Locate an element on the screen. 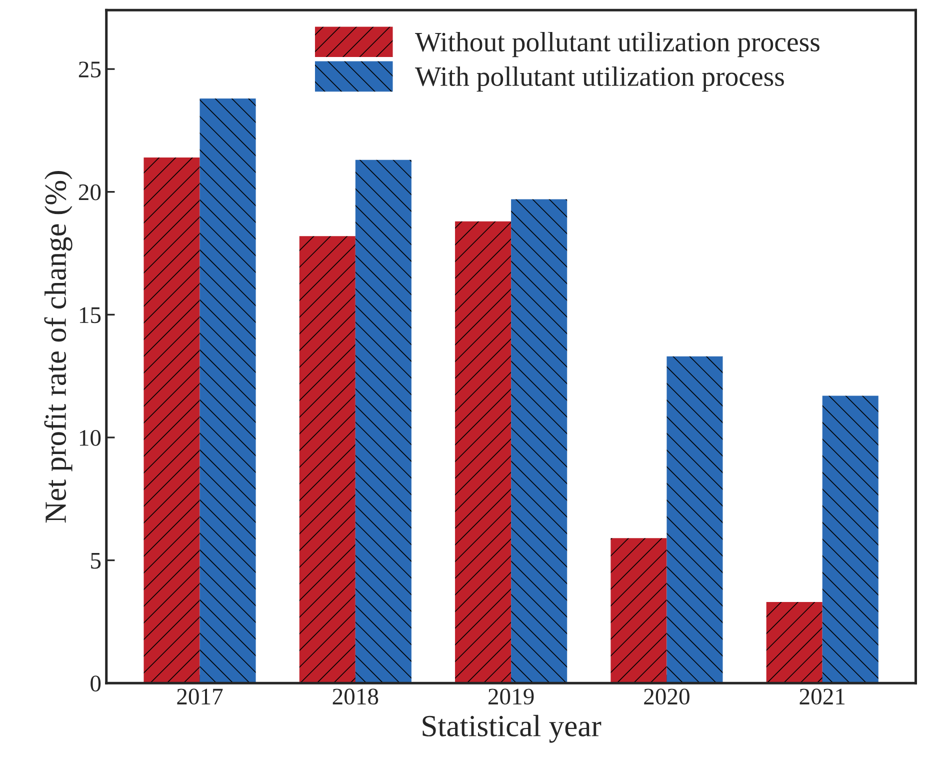 The width and height of the screenshot is (925, 778). x-axis-title: Statistical year is located at coordinates (512, 728).